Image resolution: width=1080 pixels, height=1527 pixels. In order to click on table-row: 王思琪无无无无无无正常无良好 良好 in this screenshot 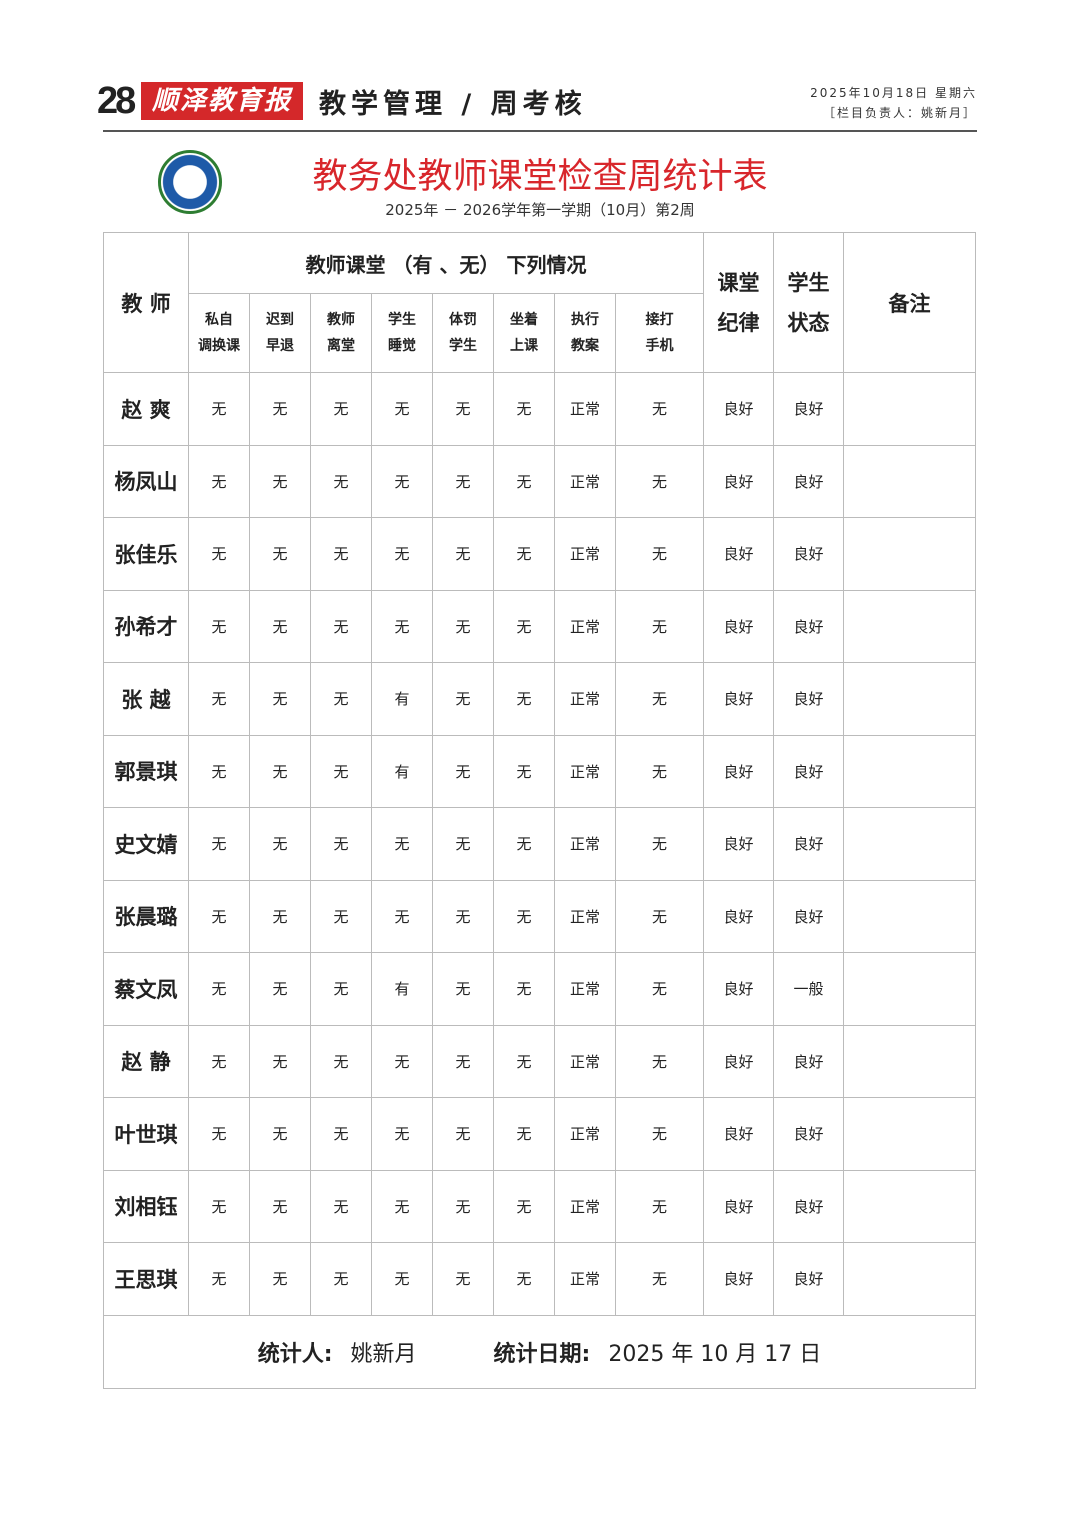, I will do `click(539, 1279)`.